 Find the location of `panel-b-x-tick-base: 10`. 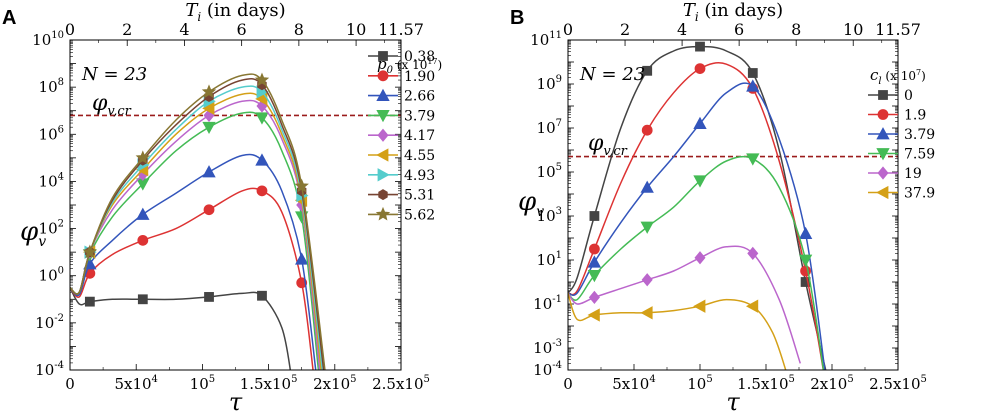

panel-b-x-tick-base: 10 is located at coordinates (696, 384).